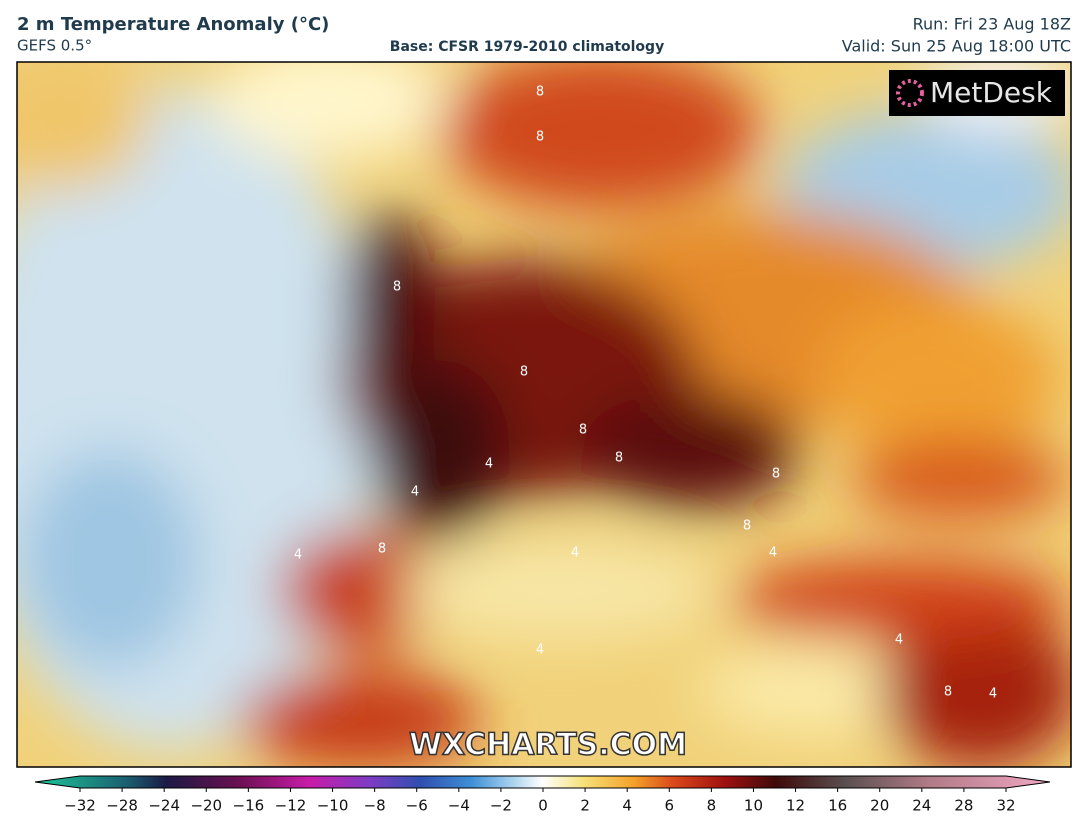  What do you see at coordinates (333, 806) in the screenshot?
I see `colorbar-tick-label: −10` at bounding box center [333, 806].